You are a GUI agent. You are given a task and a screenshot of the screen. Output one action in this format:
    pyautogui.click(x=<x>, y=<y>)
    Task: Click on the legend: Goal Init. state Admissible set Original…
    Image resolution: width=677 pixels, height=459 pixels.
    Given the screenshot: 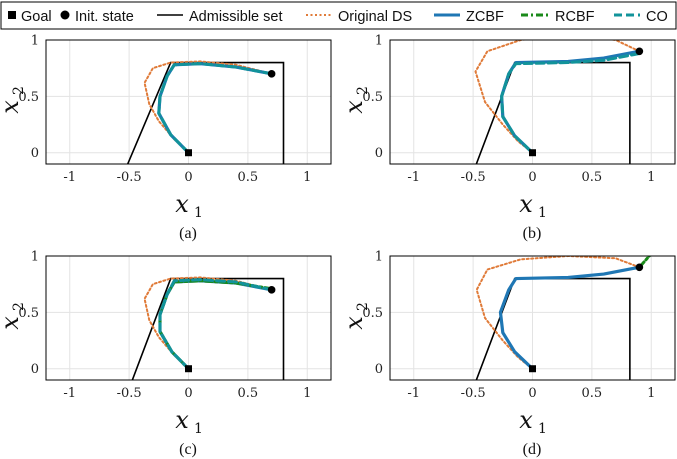 What is the action you would take?
    pyautogui.click(x=338, y=15)
    